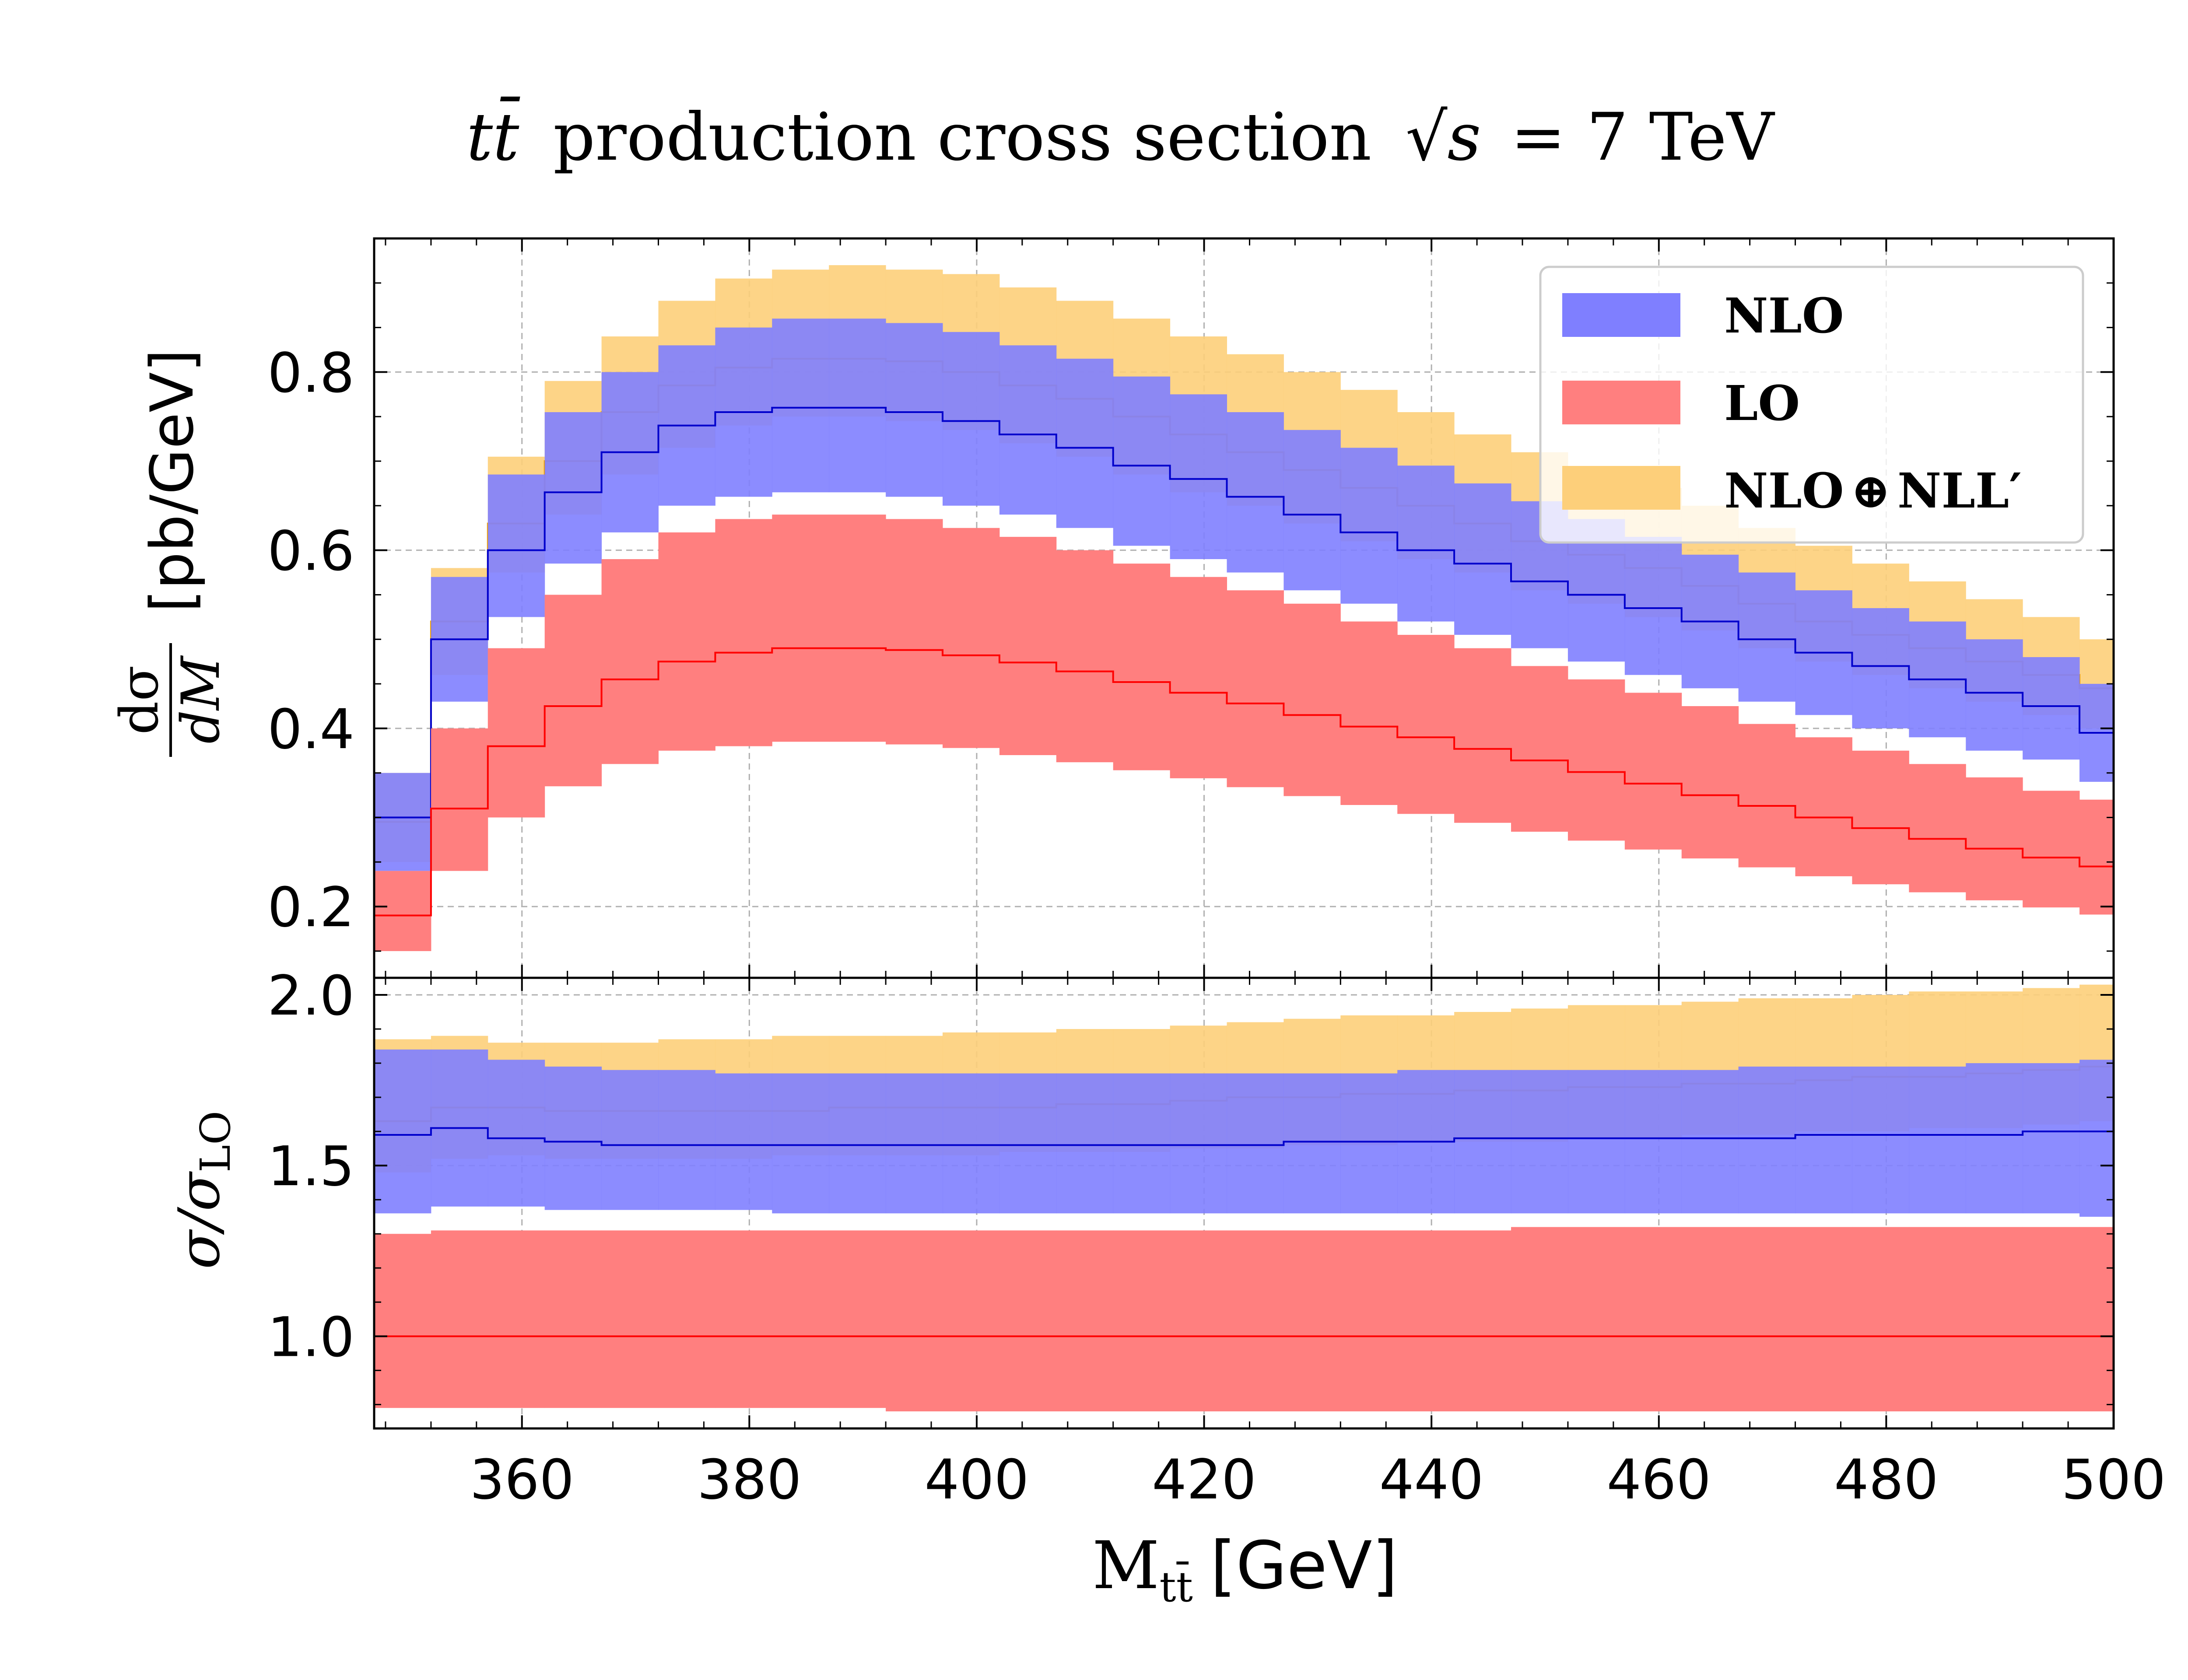 This screenshot has height=1680, width=2188. Describe the element at coordinates (1621, 315) in the screenshot. I see `legend-swatch-nlo` at that location.